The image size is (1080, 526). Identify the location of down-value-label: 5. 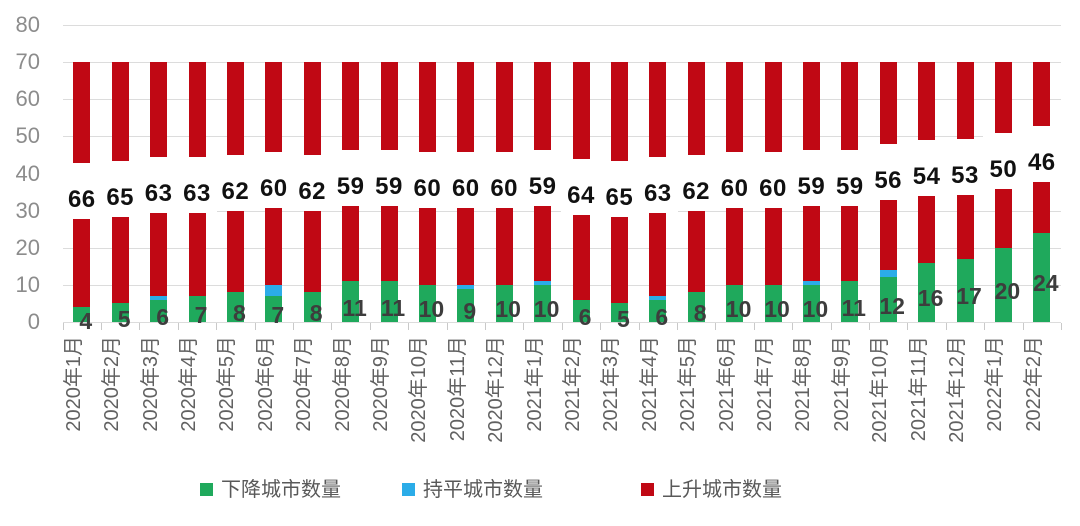
(623, 318).